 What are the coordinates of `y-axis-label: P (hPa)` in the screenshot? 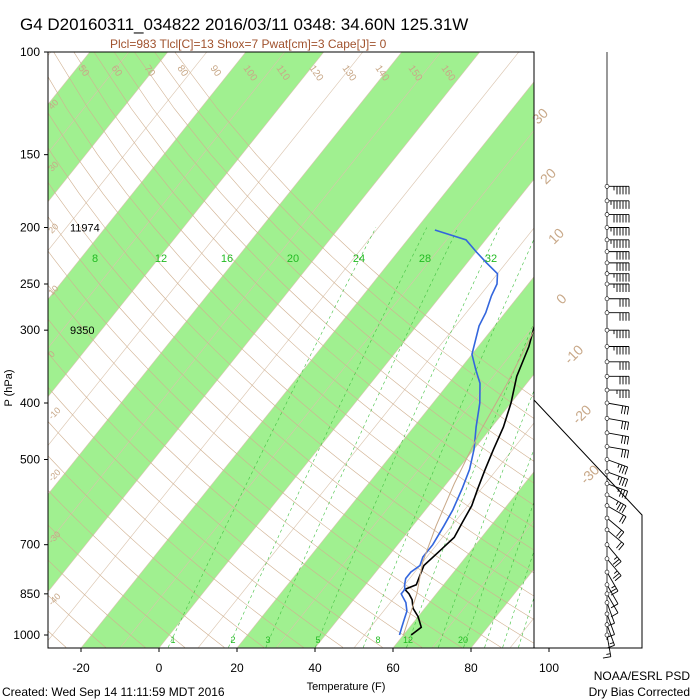 It's located at (9, 387).